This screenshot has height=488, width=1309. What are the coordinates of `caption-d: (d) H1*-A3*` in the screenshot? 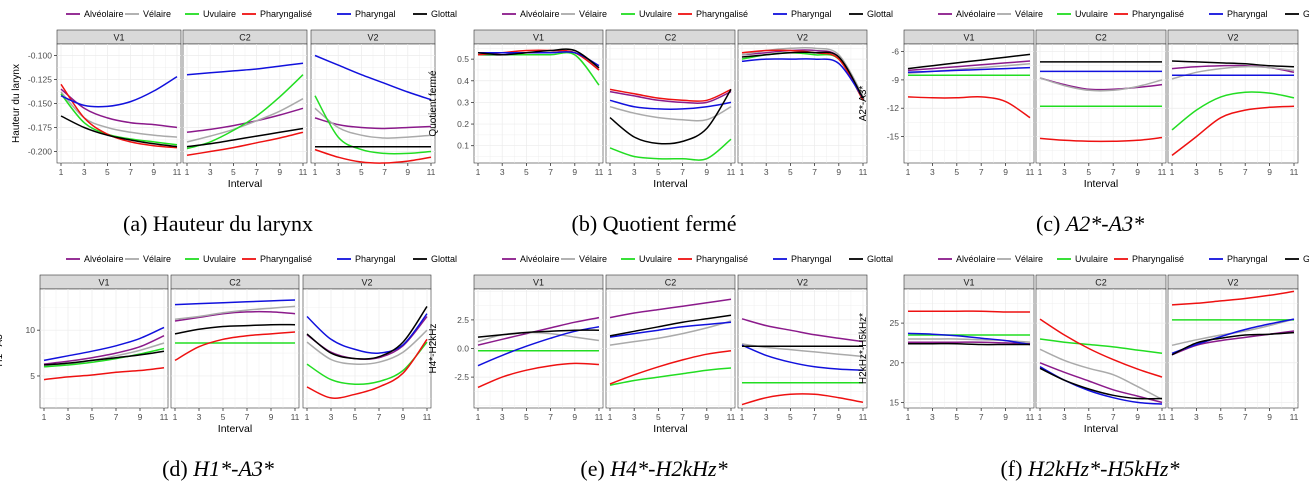 It's located at (218, 468).